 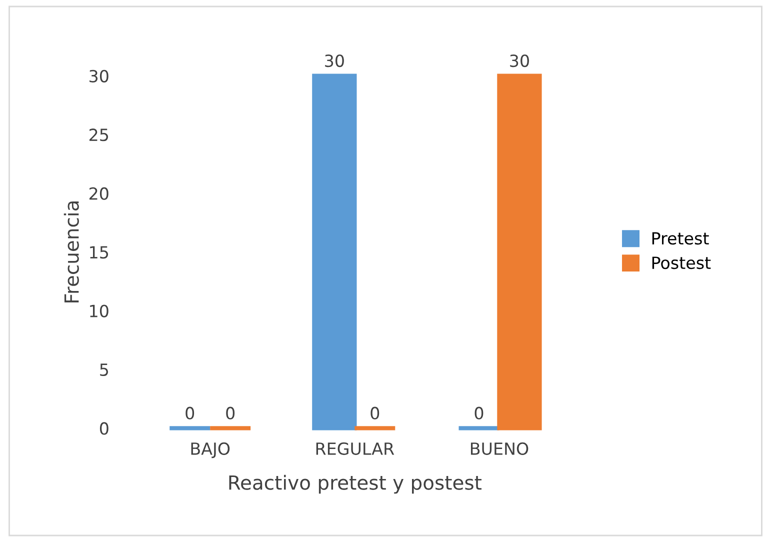 What do you see at coordinates (681, 263) in the screenshot?
I see `legend-label: Postest` at bounding box center [681, 263].